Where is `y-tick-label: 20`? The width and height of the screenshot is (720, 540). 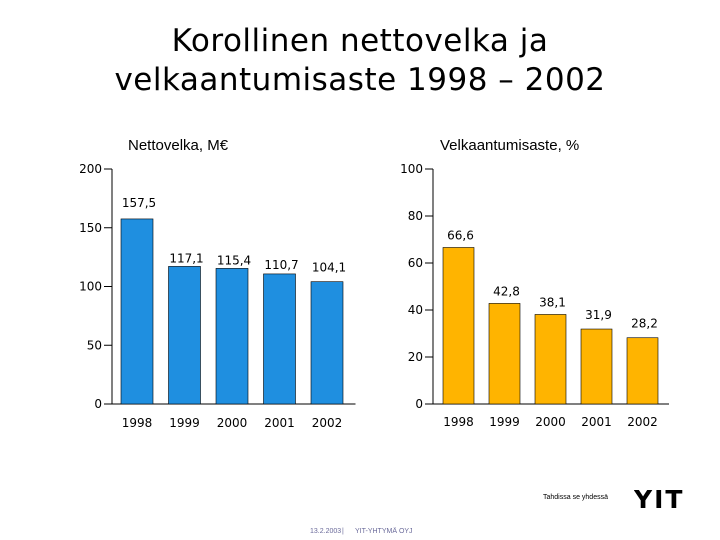
y-tick-label: 20 is located at coordinates (415, 357).